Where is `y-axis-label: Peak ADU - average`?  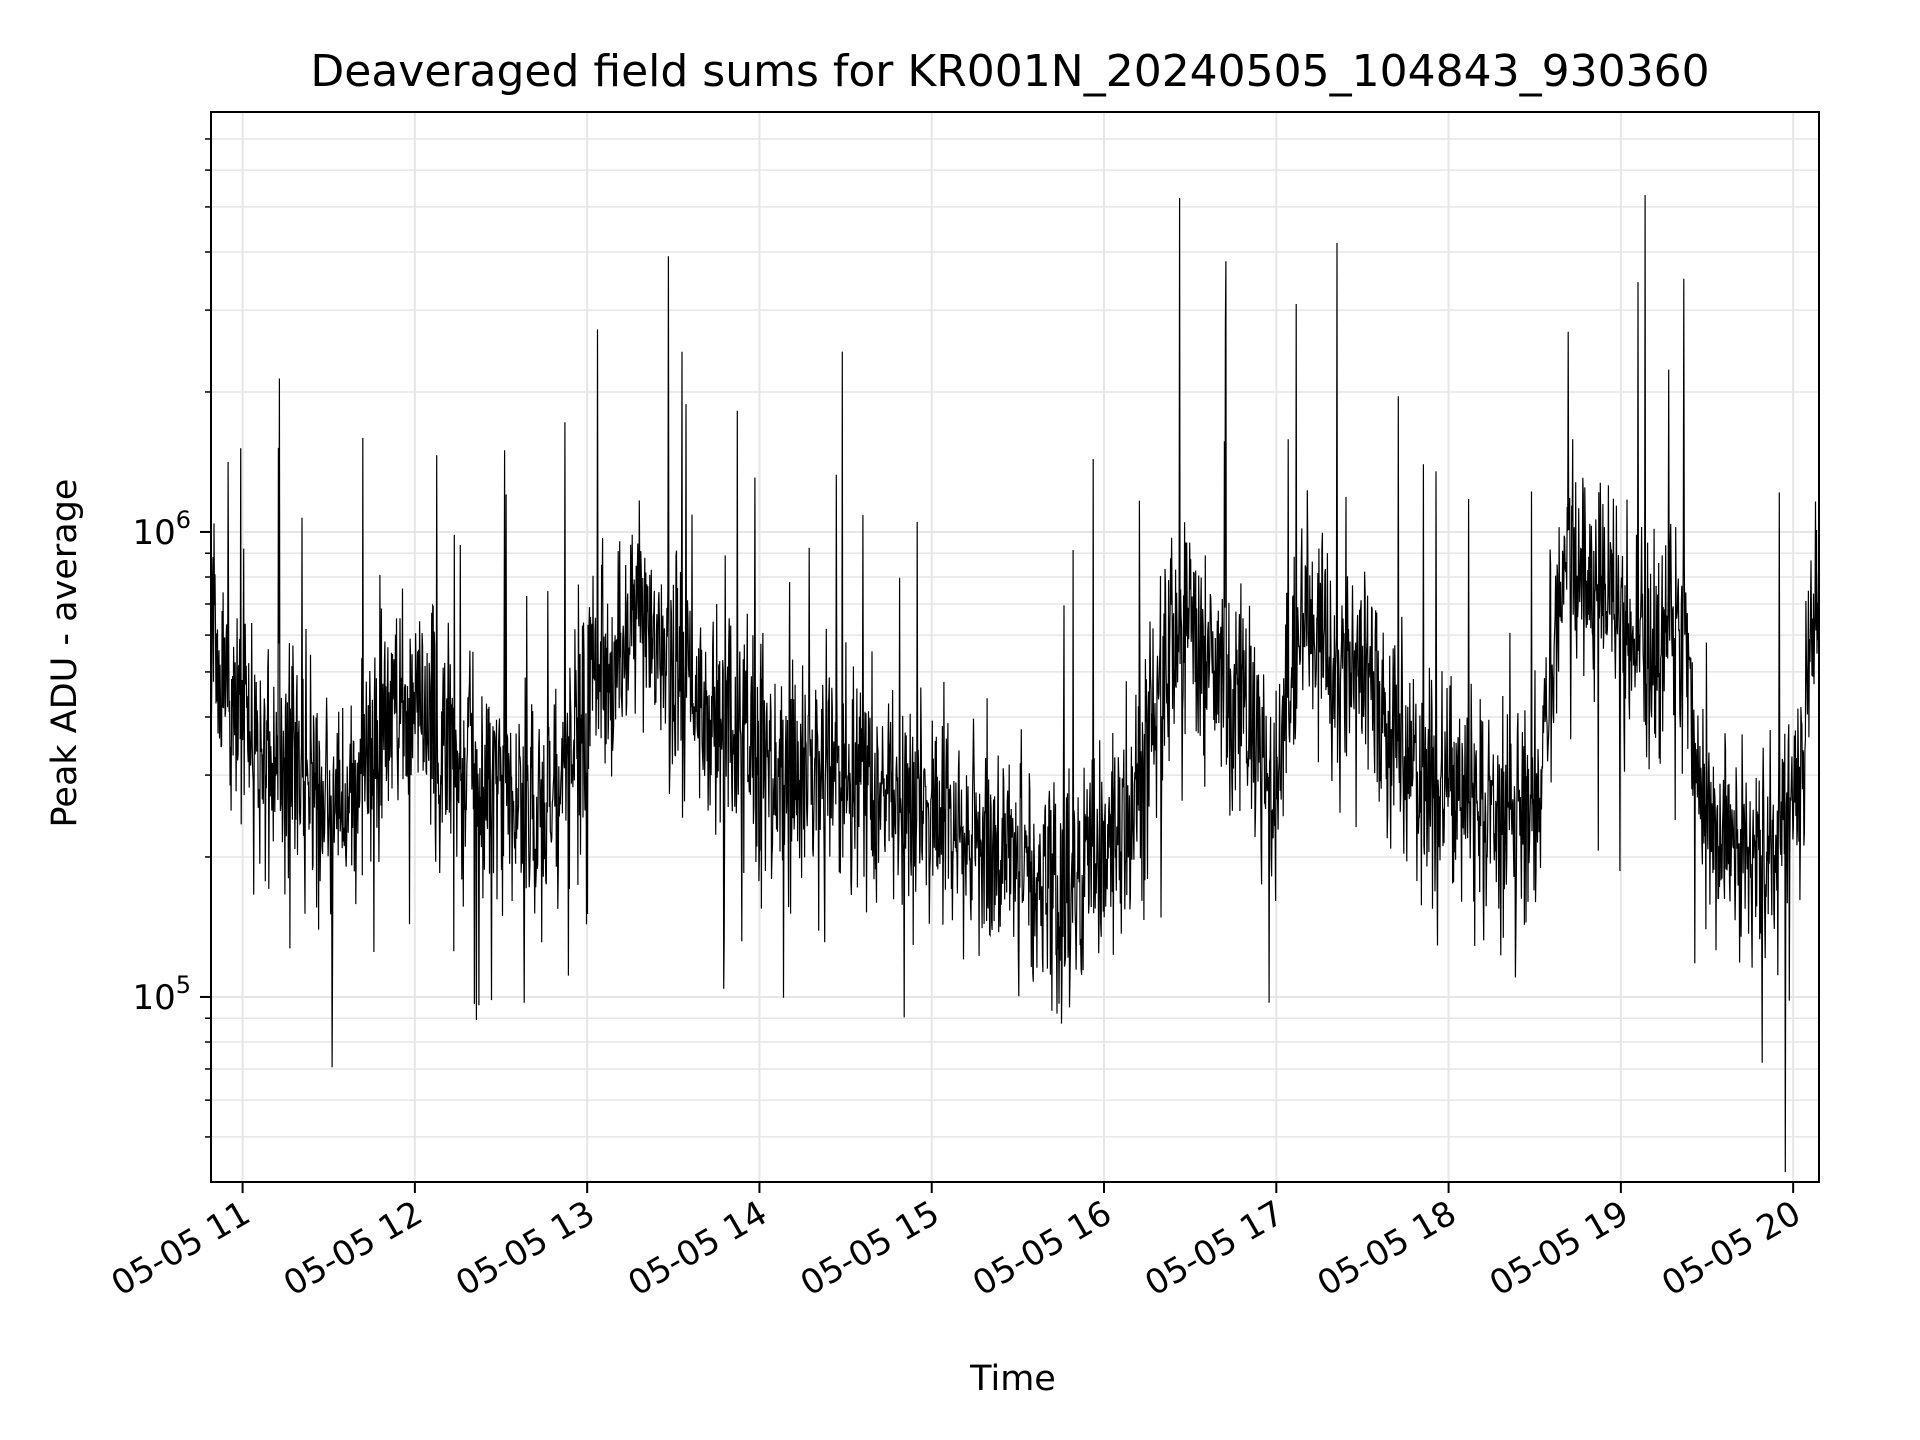
y-axis-label: Peak ADU - average is located at coordinates (65, 653).